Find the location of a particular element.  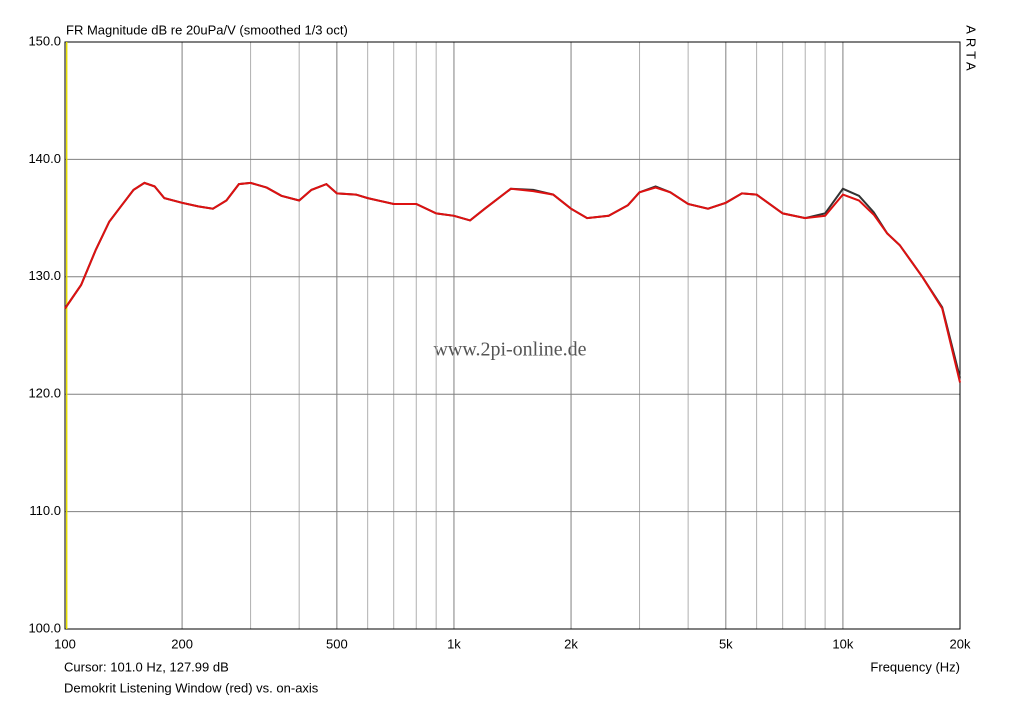

x-tick-label: 2k is located at coordinates (571, 643).